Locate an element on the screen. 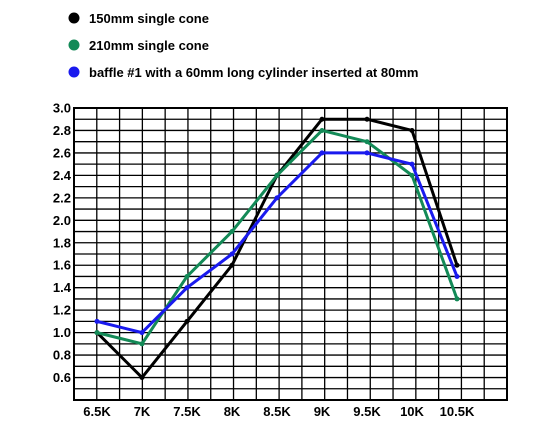 This screenshot has width=550, height=440. x-tick-label: 8.5K is located at coordinates (277, 411).